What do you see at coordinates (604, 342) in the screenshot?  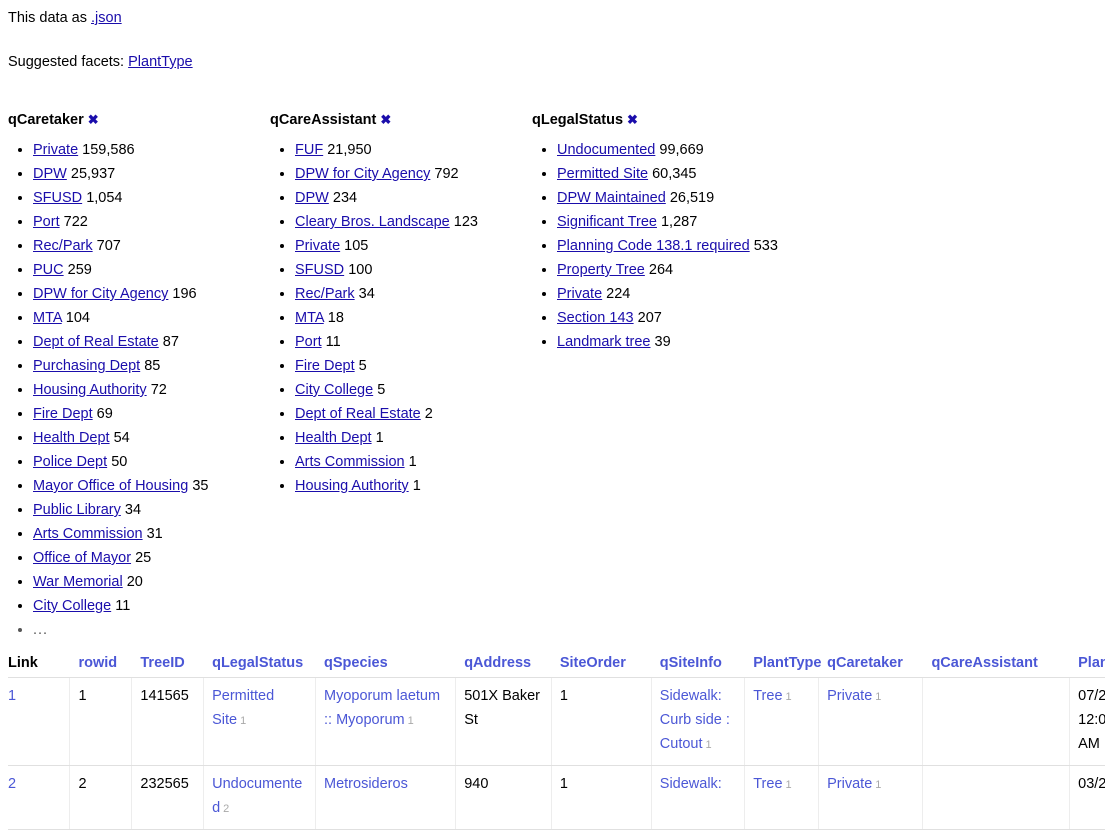 I see `facet-item-link: Landmark tree` at bounding box center [604, 342].